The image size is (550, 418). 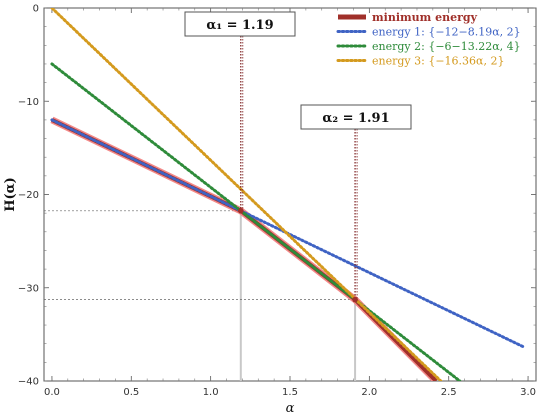 What do you see at coordinates (28, 102) in the screenshot?
I see `y-tick-label: −10` at bounding box center [28, 102].